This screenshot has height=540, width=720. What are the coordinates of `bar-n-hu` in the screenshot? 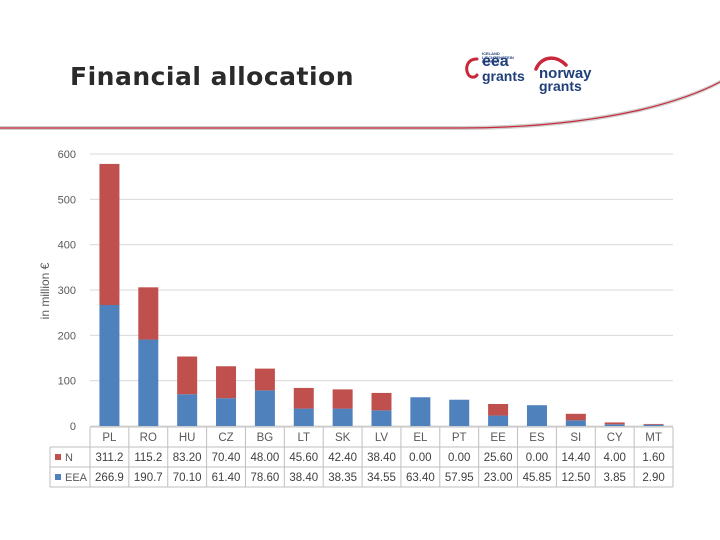 It's located at (187, 375).